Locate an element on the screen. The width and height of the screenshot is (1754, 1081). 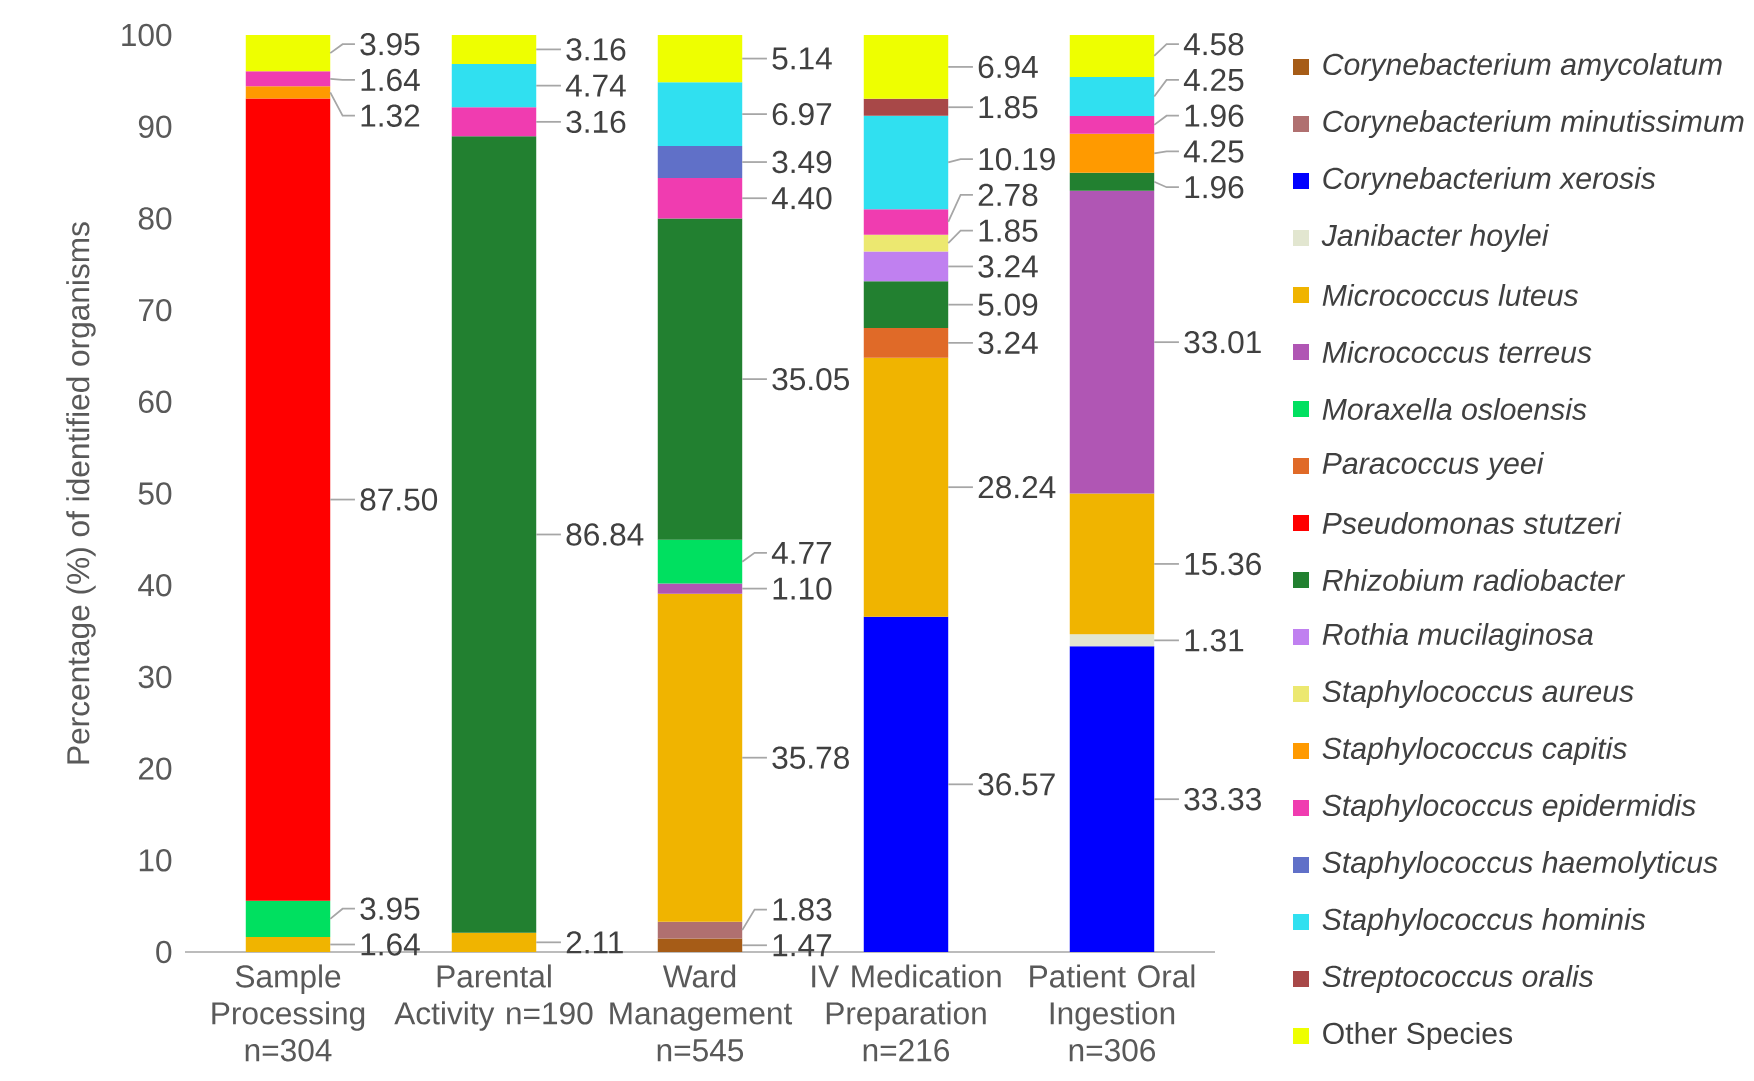
legend-label: Staphylococcus hominis is located at coordinates (1484, 922).